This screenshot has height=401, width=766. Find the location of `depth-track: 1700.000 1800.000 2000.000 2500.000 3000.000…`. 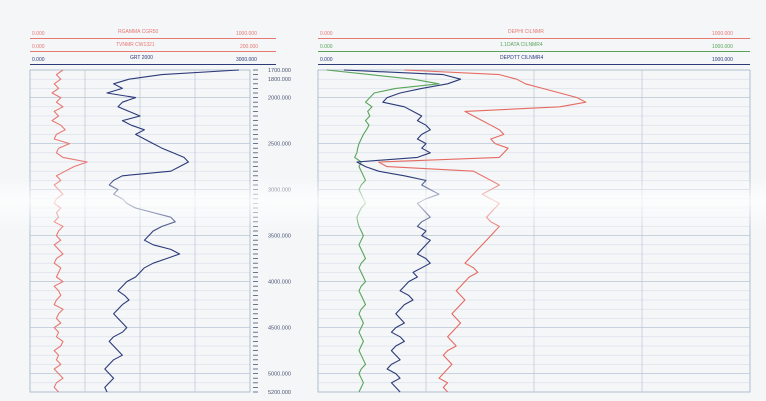

depth-track: 1700.000 1800.000 2000.000 2500.000 3000.000… is located at coordinates (272, 232).